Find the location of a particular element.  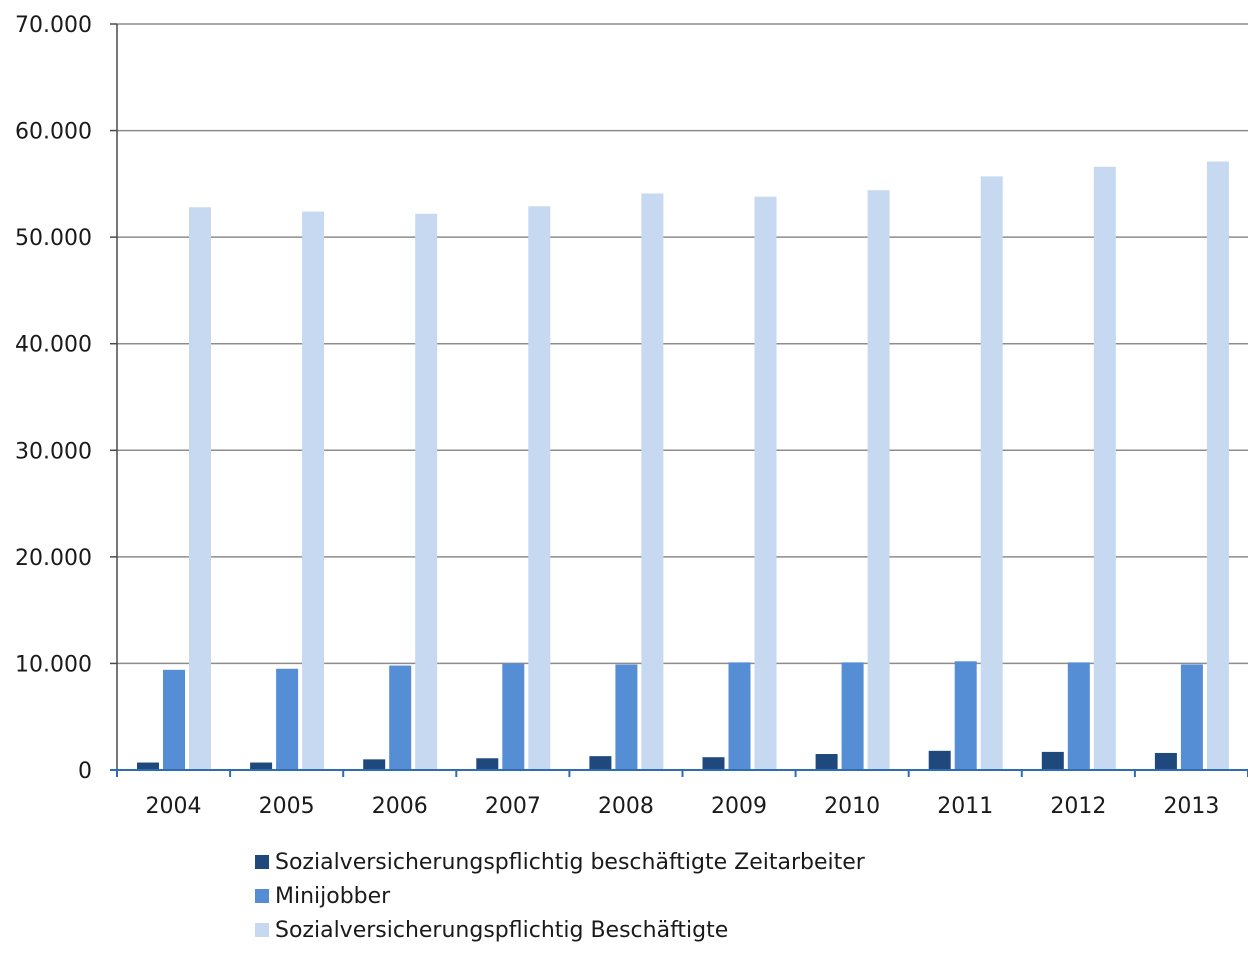

bar-0-2005 is located at coordinates (261, 766).